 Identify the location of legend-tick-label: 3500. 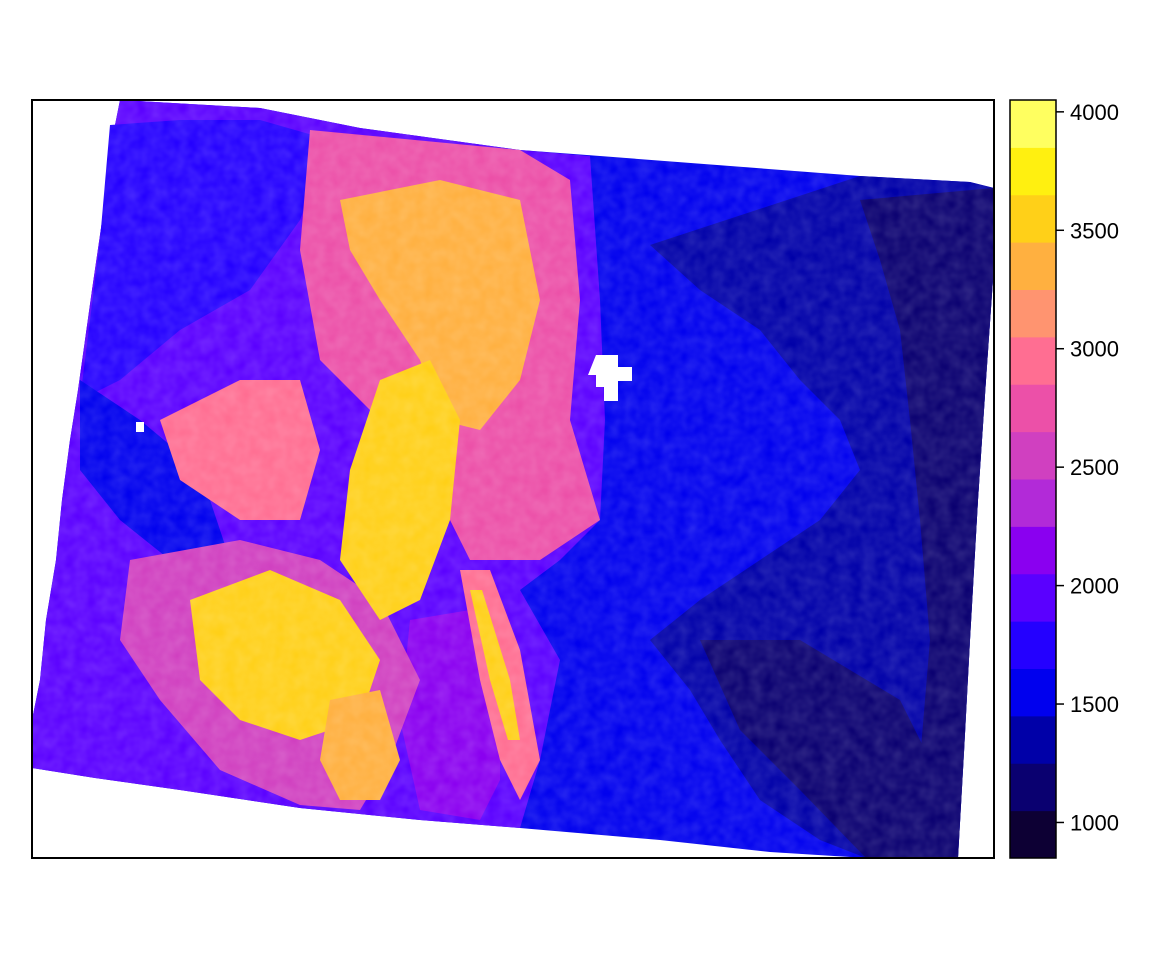
(1094, 230).